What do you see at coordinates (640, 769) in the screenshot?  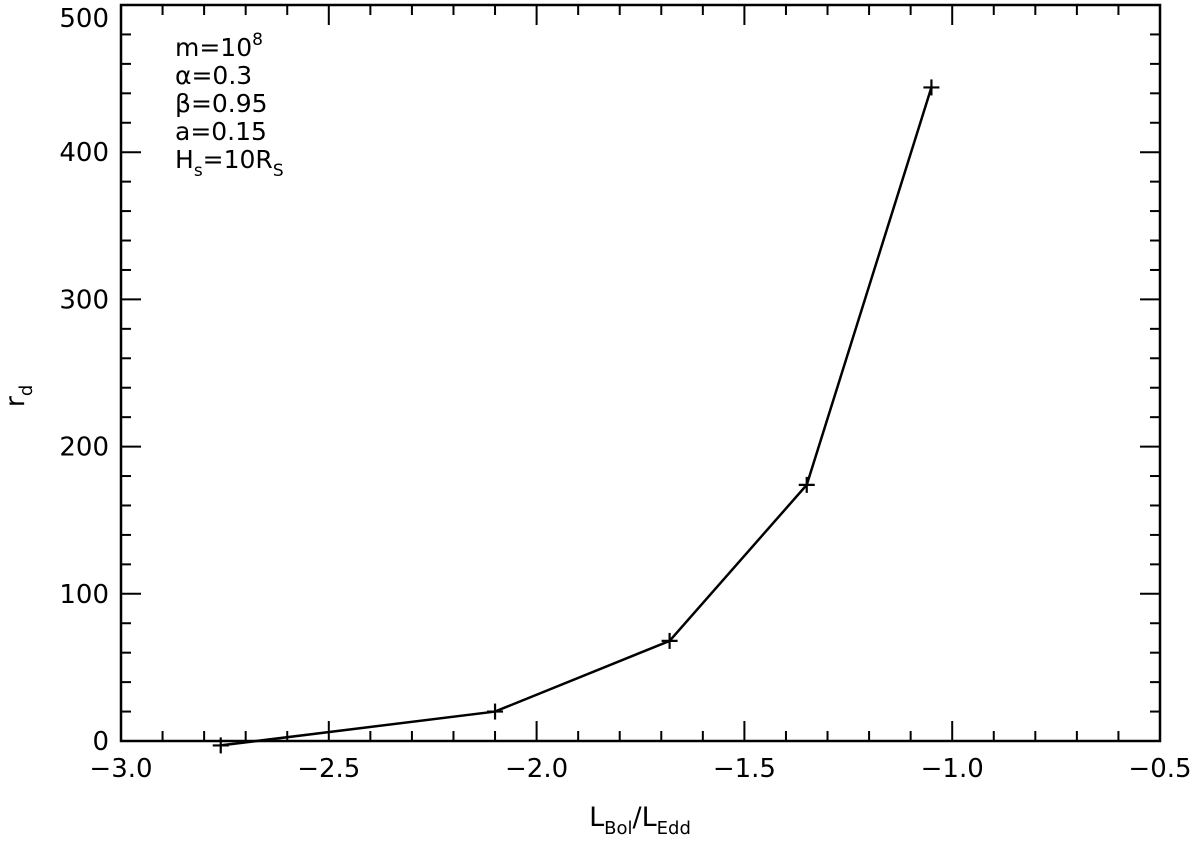 I see `x-tick-labels: −3.0 −2.5 −2.0 −1.5 −1.0 −0.5` at bounding box center [640, 769].